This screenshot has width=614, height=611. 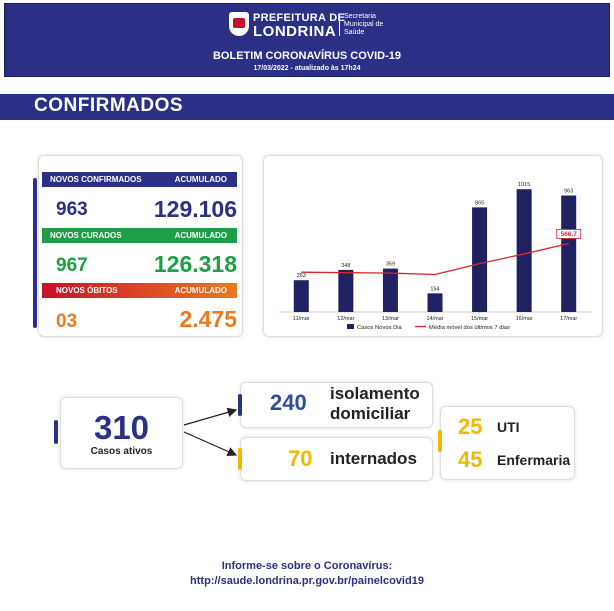 I want to click on confirmados-strip: NOVOS CONFIRMADOS ACUMULADO, so click(x=139, y=179).